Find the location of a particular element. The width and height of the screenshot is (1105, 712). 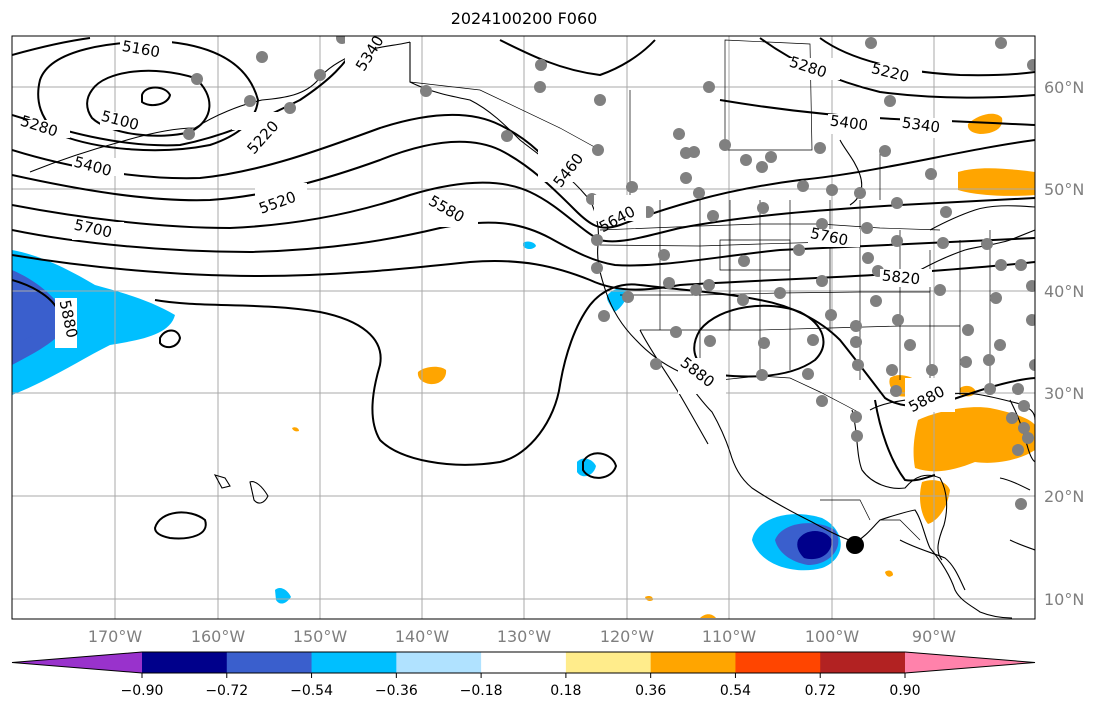

contour-label: 5340 is located at coordinates (921, 124).